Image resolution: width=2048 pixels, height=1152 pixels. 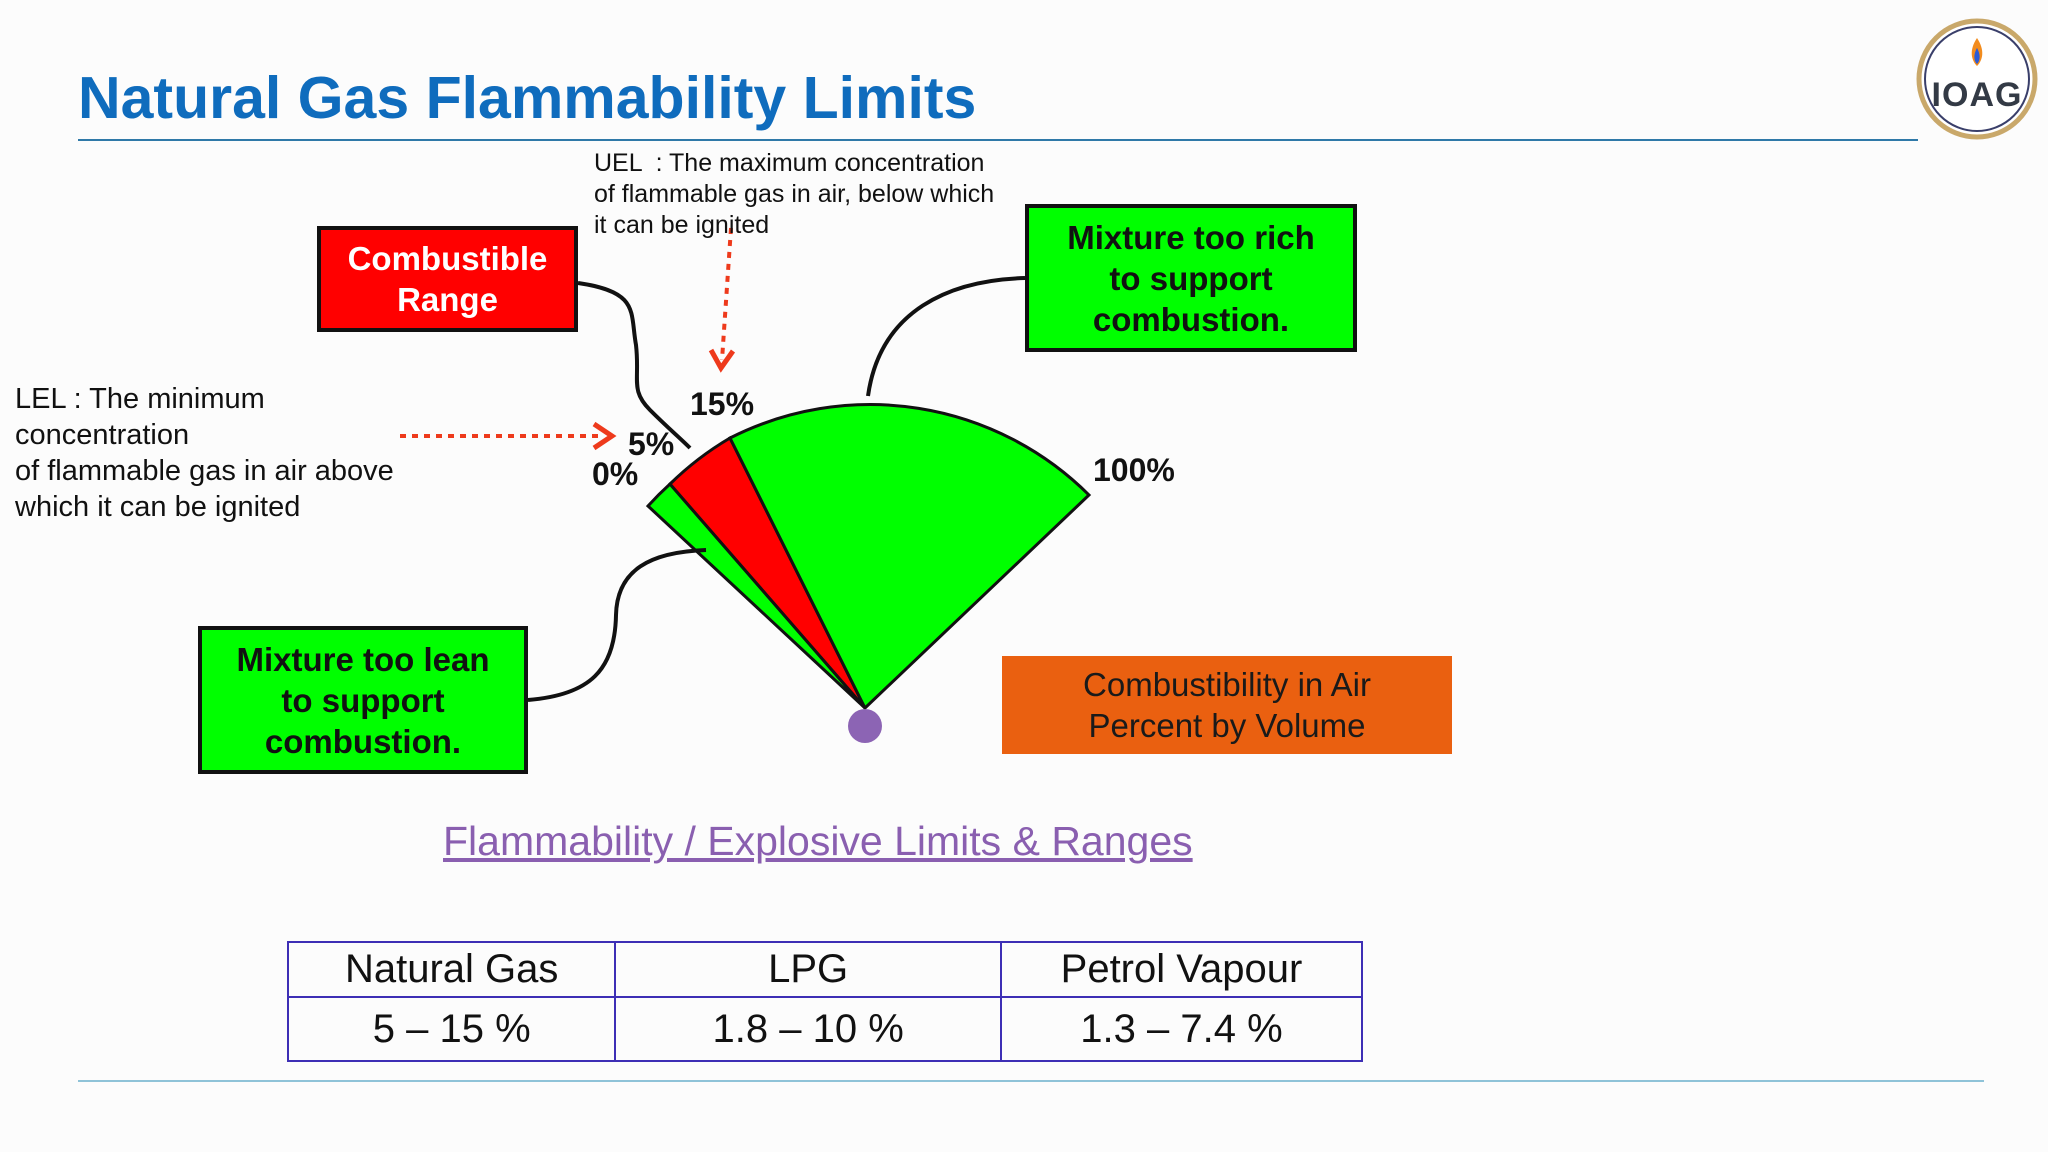 What do you see at coordinates (808, 1029) in the screenshot?
I see `value-lpg: 1.8 – 10 %` at bounding box center [808, 1029].